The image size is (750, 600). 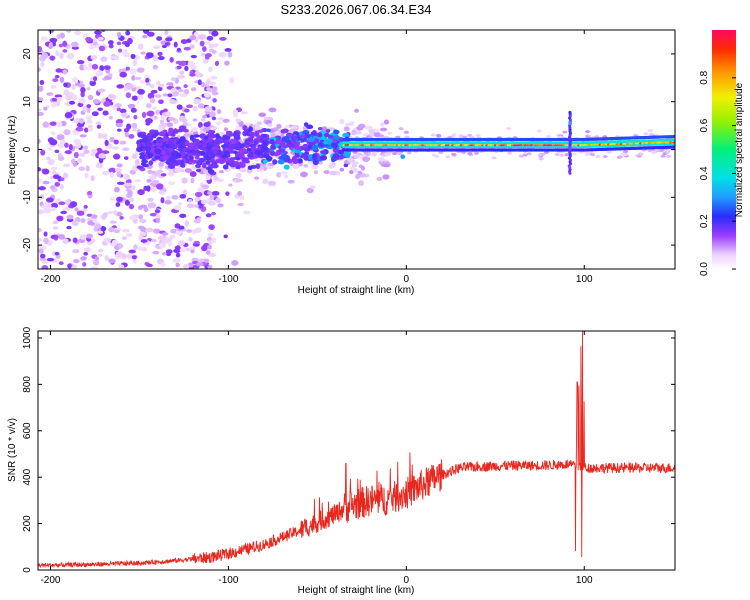 I want to click on y-tick-label: 800, so click(x=27, y=384).